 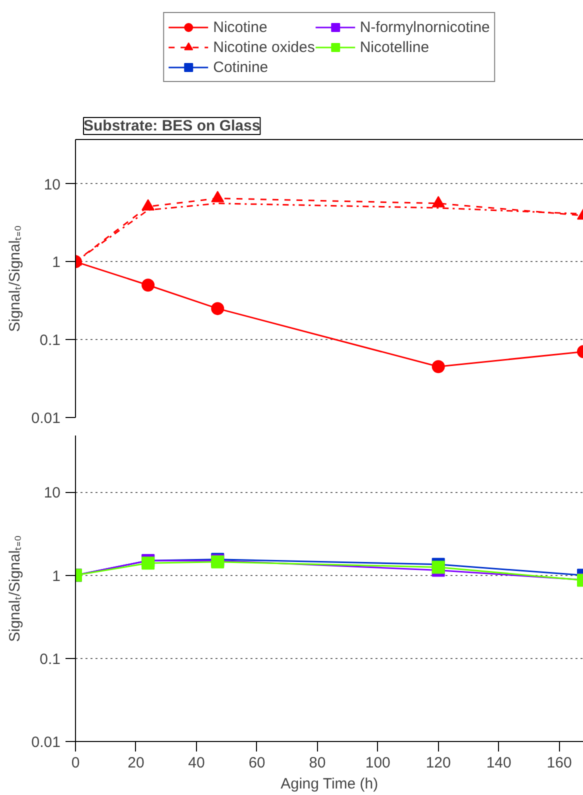 What do you see at coordinates (329, 784) in the screenshot?
I see `x-axis-title: Aging Time (h)` at bounding box center [329, 784].